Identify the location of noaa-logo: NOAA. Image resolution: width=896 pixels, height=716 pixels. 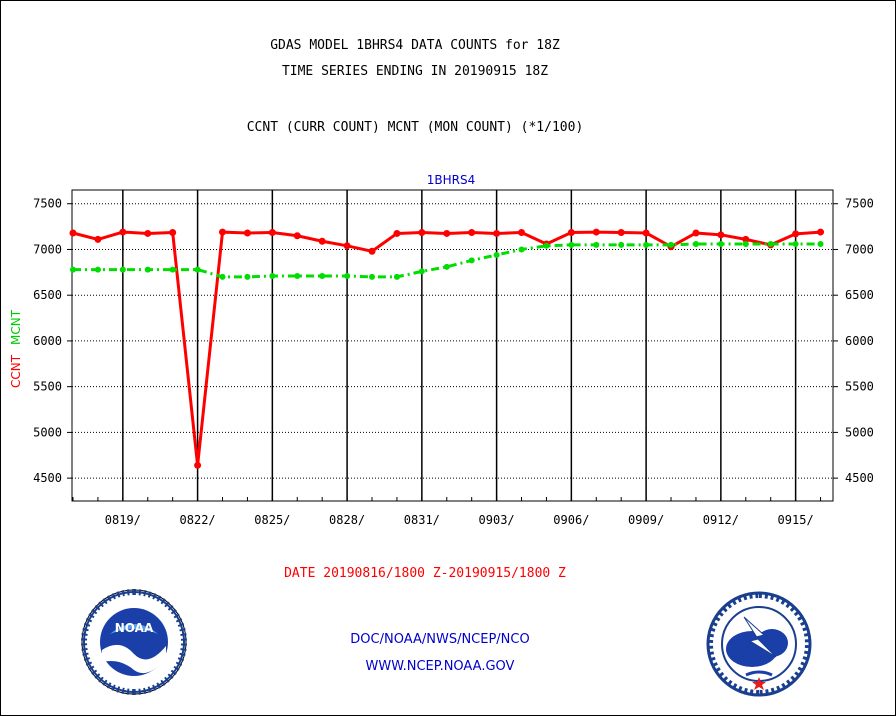
(134, 642).